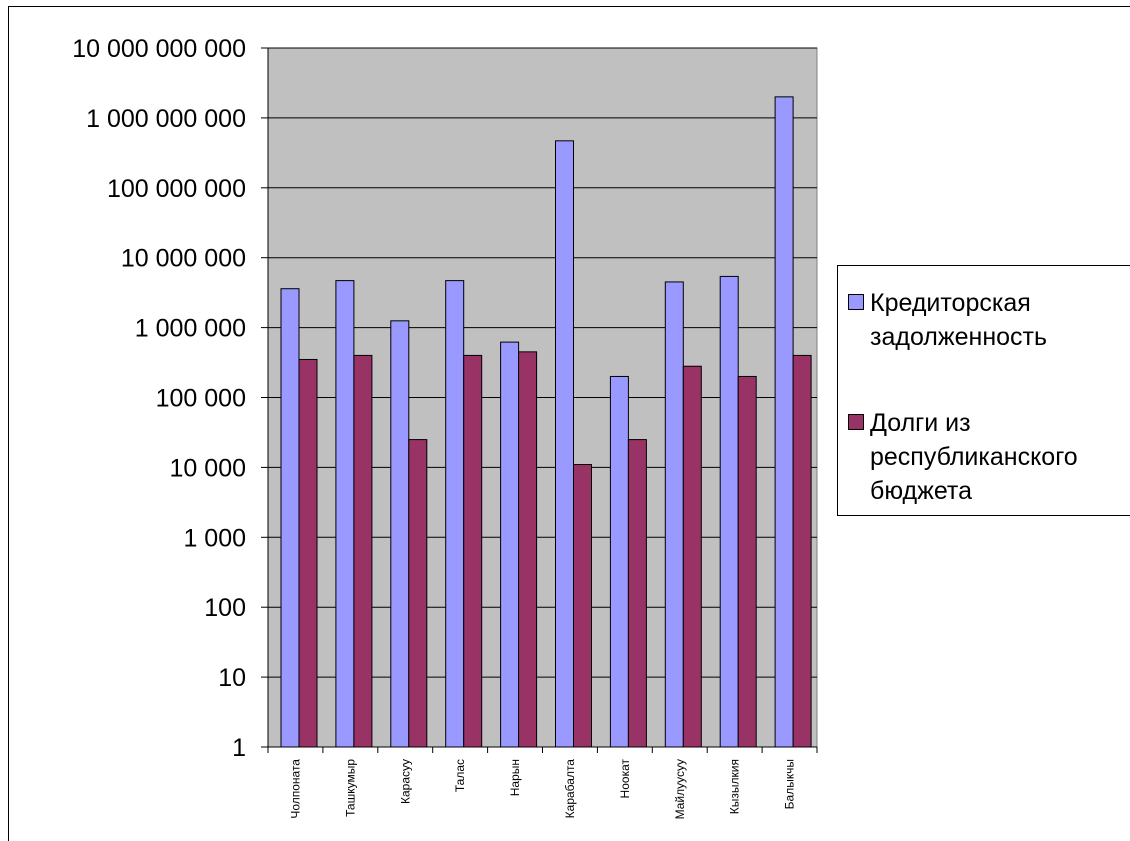 This screenshot has height=841, width=1130. Describe the element at coordinates (214, 538) in the screenshot. I see `y-tick-label: 1 000` at that location.